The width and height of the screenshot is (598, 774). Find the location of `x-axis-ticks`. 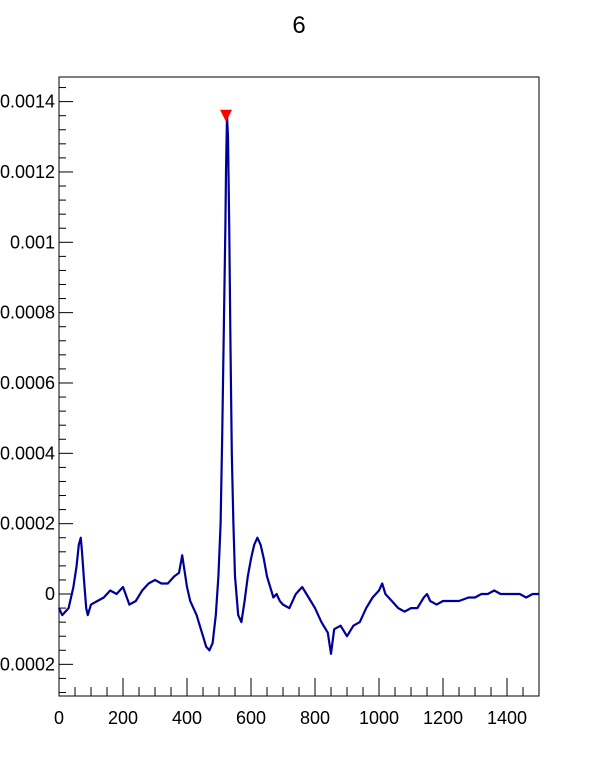

x-axis-ticks is located at coordinates (299, 687).